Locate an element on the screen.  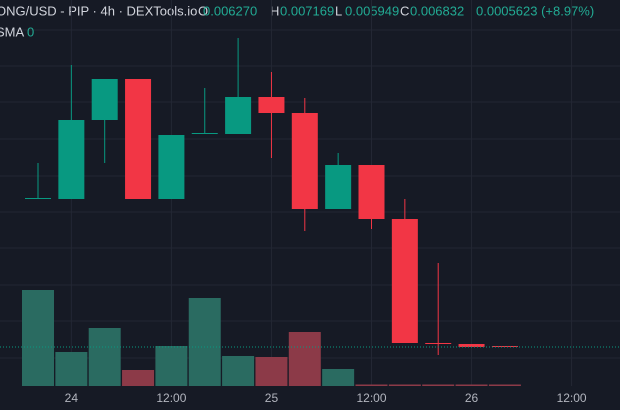
open-value: 0.006270 is located at coordinates (230, 10).